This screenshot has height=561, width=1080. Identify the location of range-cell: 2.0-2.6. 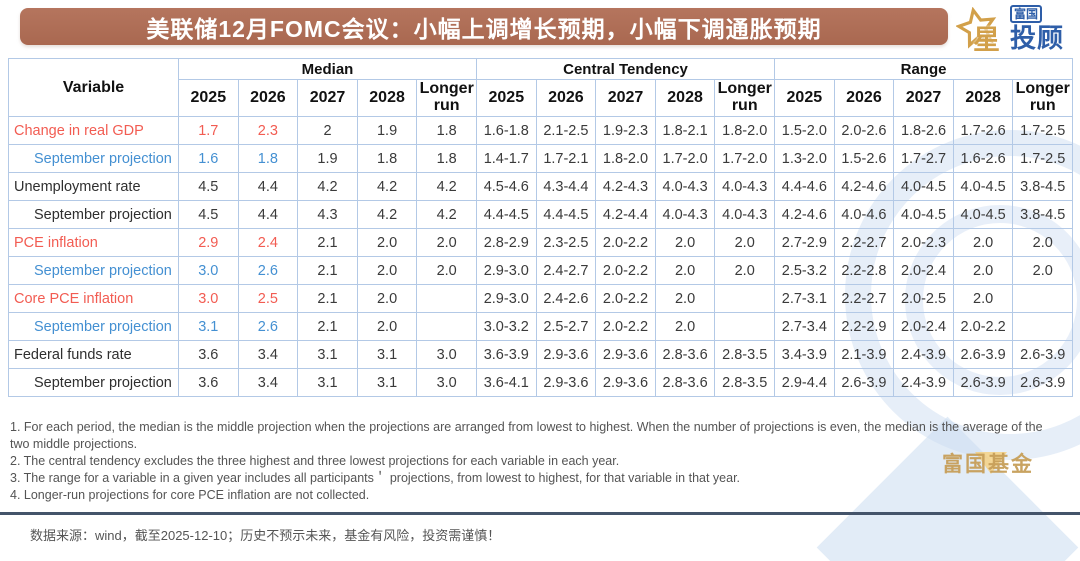
(864, 130).